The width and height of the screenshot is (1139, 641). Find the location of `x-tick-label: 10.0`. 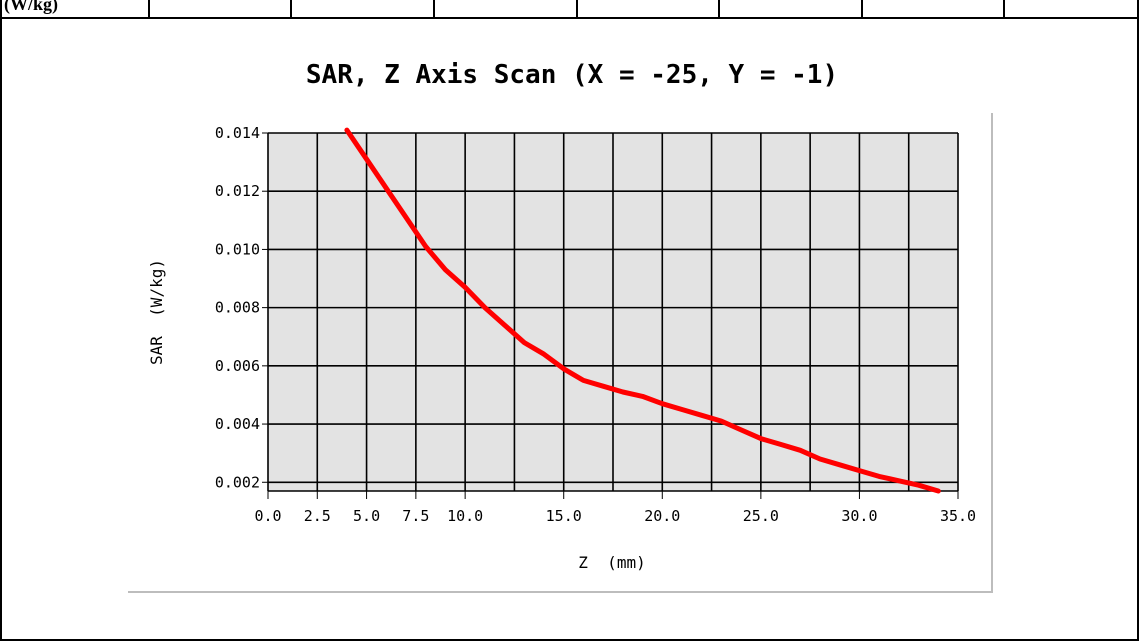

x-tick-label: 10.0 is located at coordinates (465, 516).